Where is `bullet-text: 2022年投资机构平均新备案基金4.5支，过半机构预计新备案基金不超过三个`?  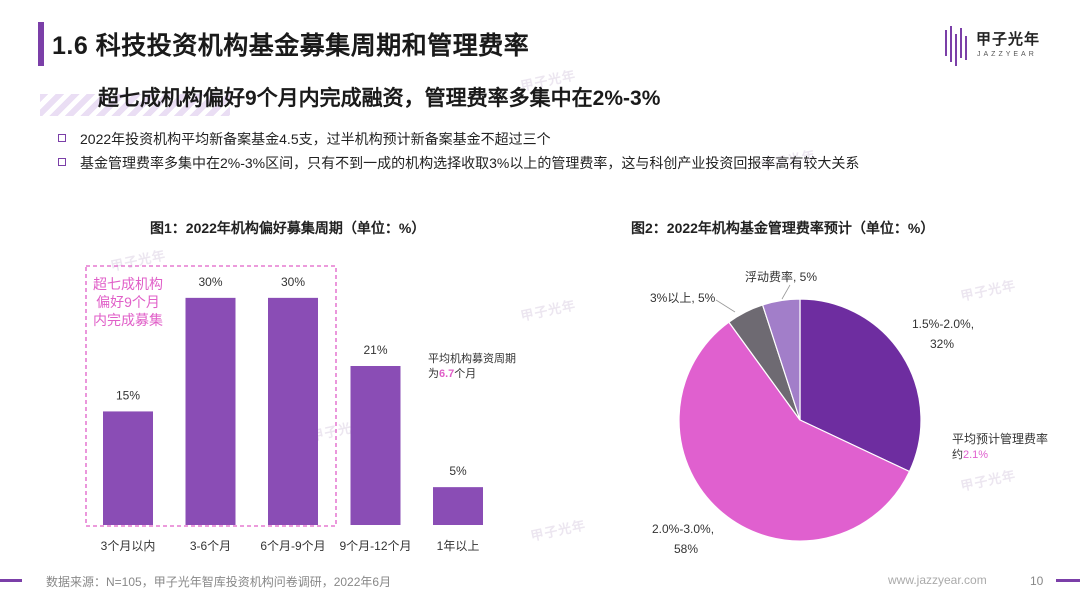
bullet-text: 2022年投资机构平均新备案基金4.5支，过半机构预计新备案基金不超过三个 is located at coordinates (315, 139).